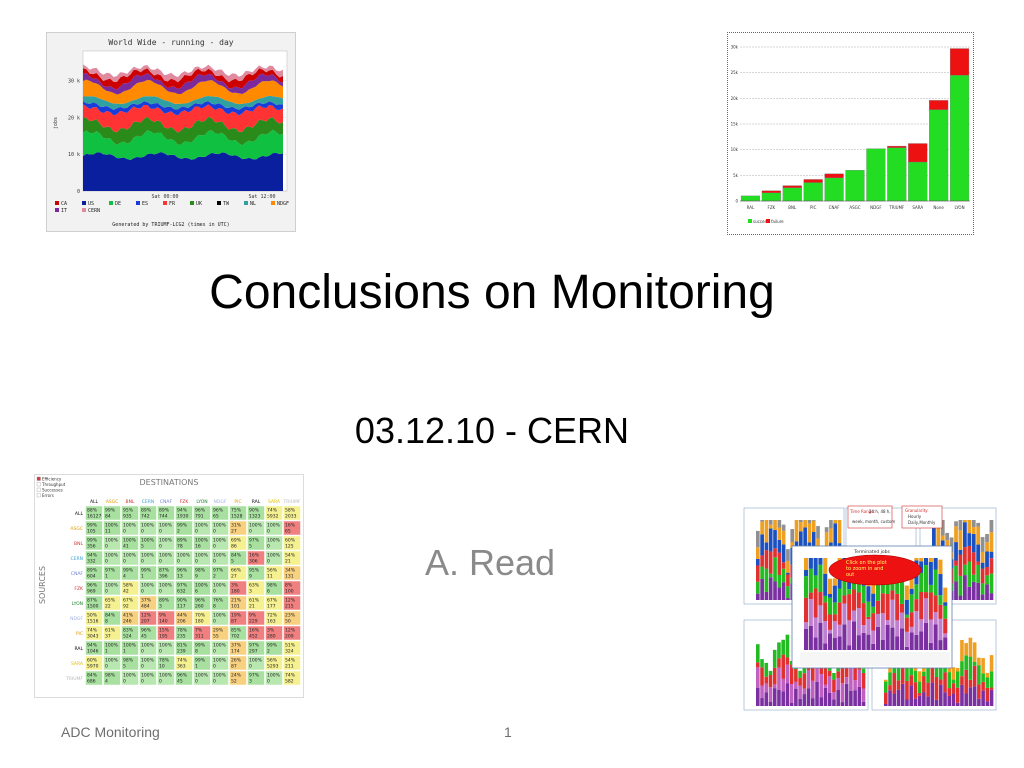  Describe the element at coordinates (875, 570) in the screenshot. I see `callout-bubble` at that location.